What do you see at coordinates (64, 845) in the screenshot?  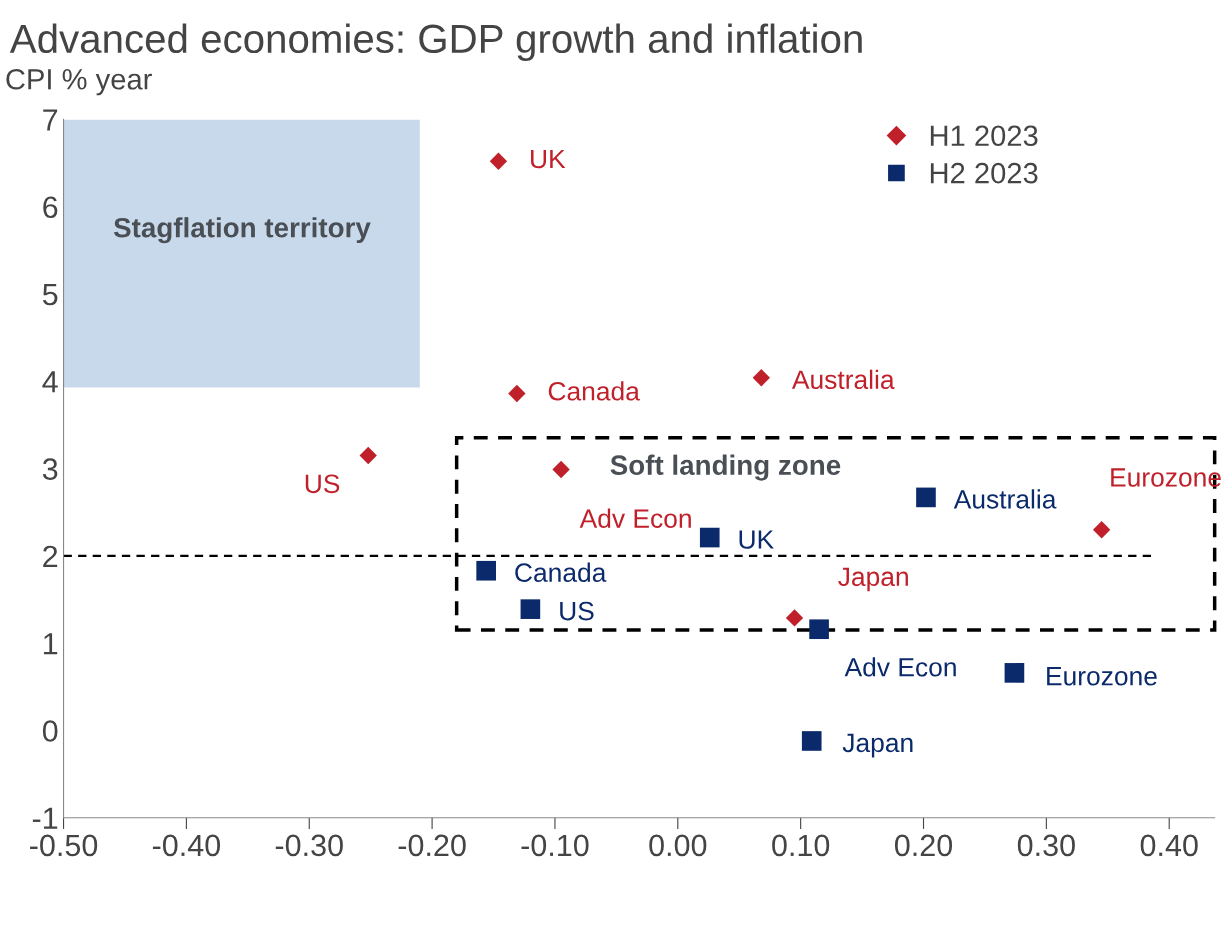 I see `x-tick-label: -0.50` at bounding box center [64, 845].